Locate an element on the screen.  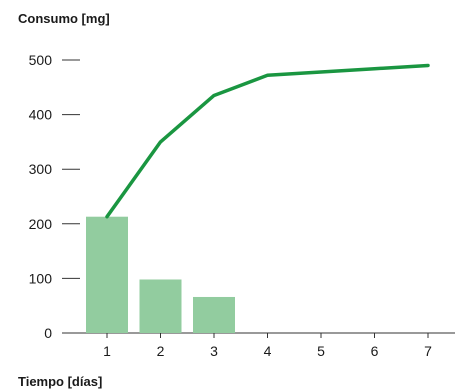
x-tick-label: 3 is located at coordinates (214, 351).